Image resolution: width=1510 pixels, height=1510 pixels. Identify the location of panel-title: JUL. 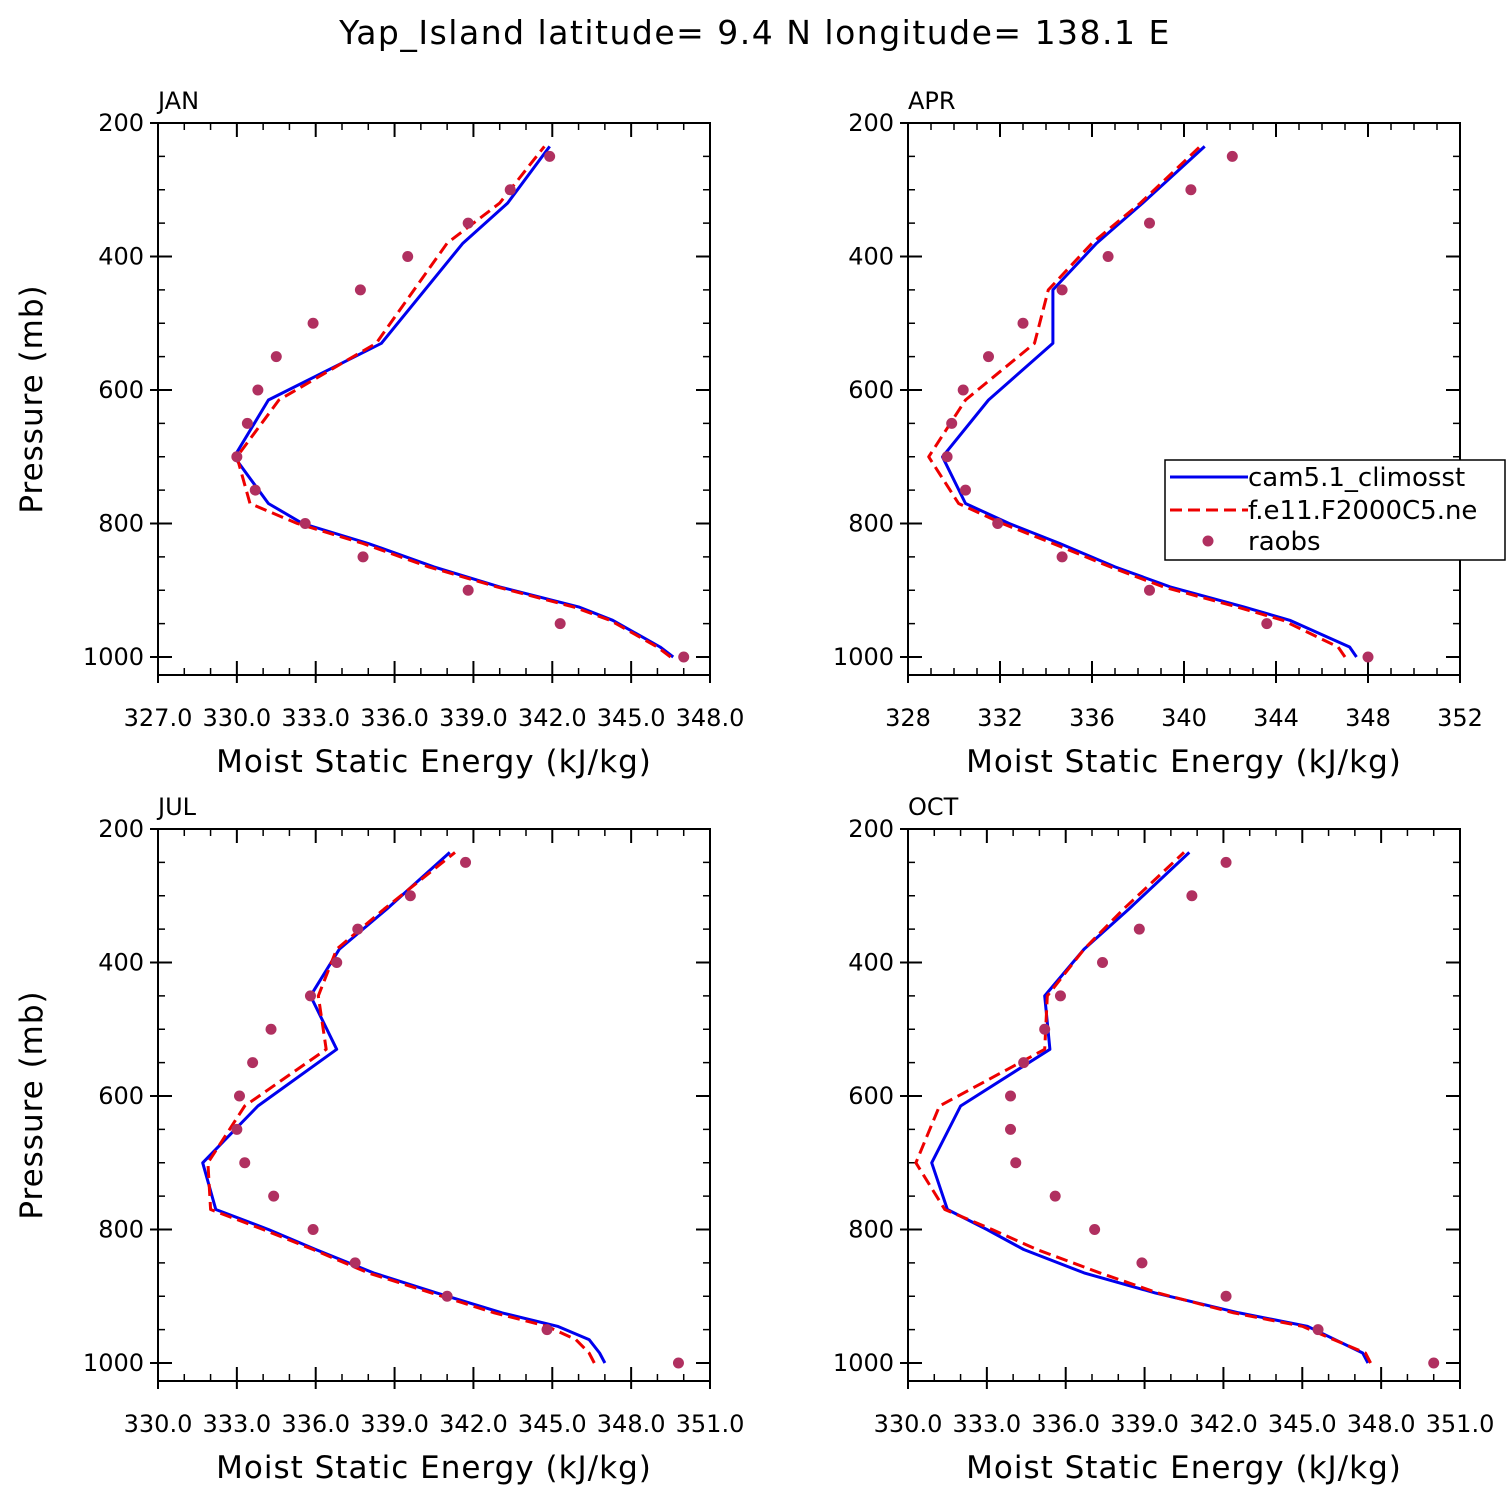
(176, 807).